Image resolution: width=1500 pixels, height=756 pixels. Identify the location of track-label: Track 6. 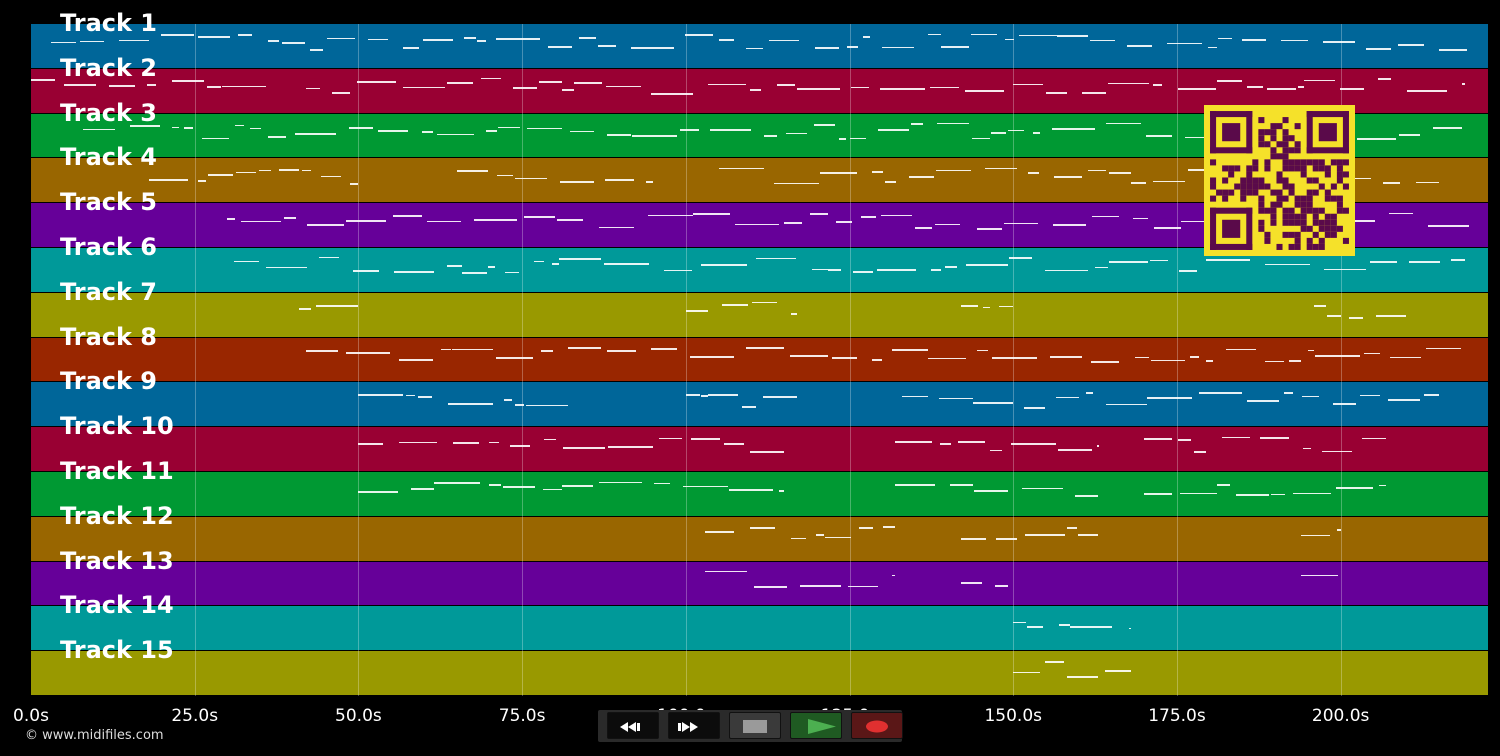
(109, 247).